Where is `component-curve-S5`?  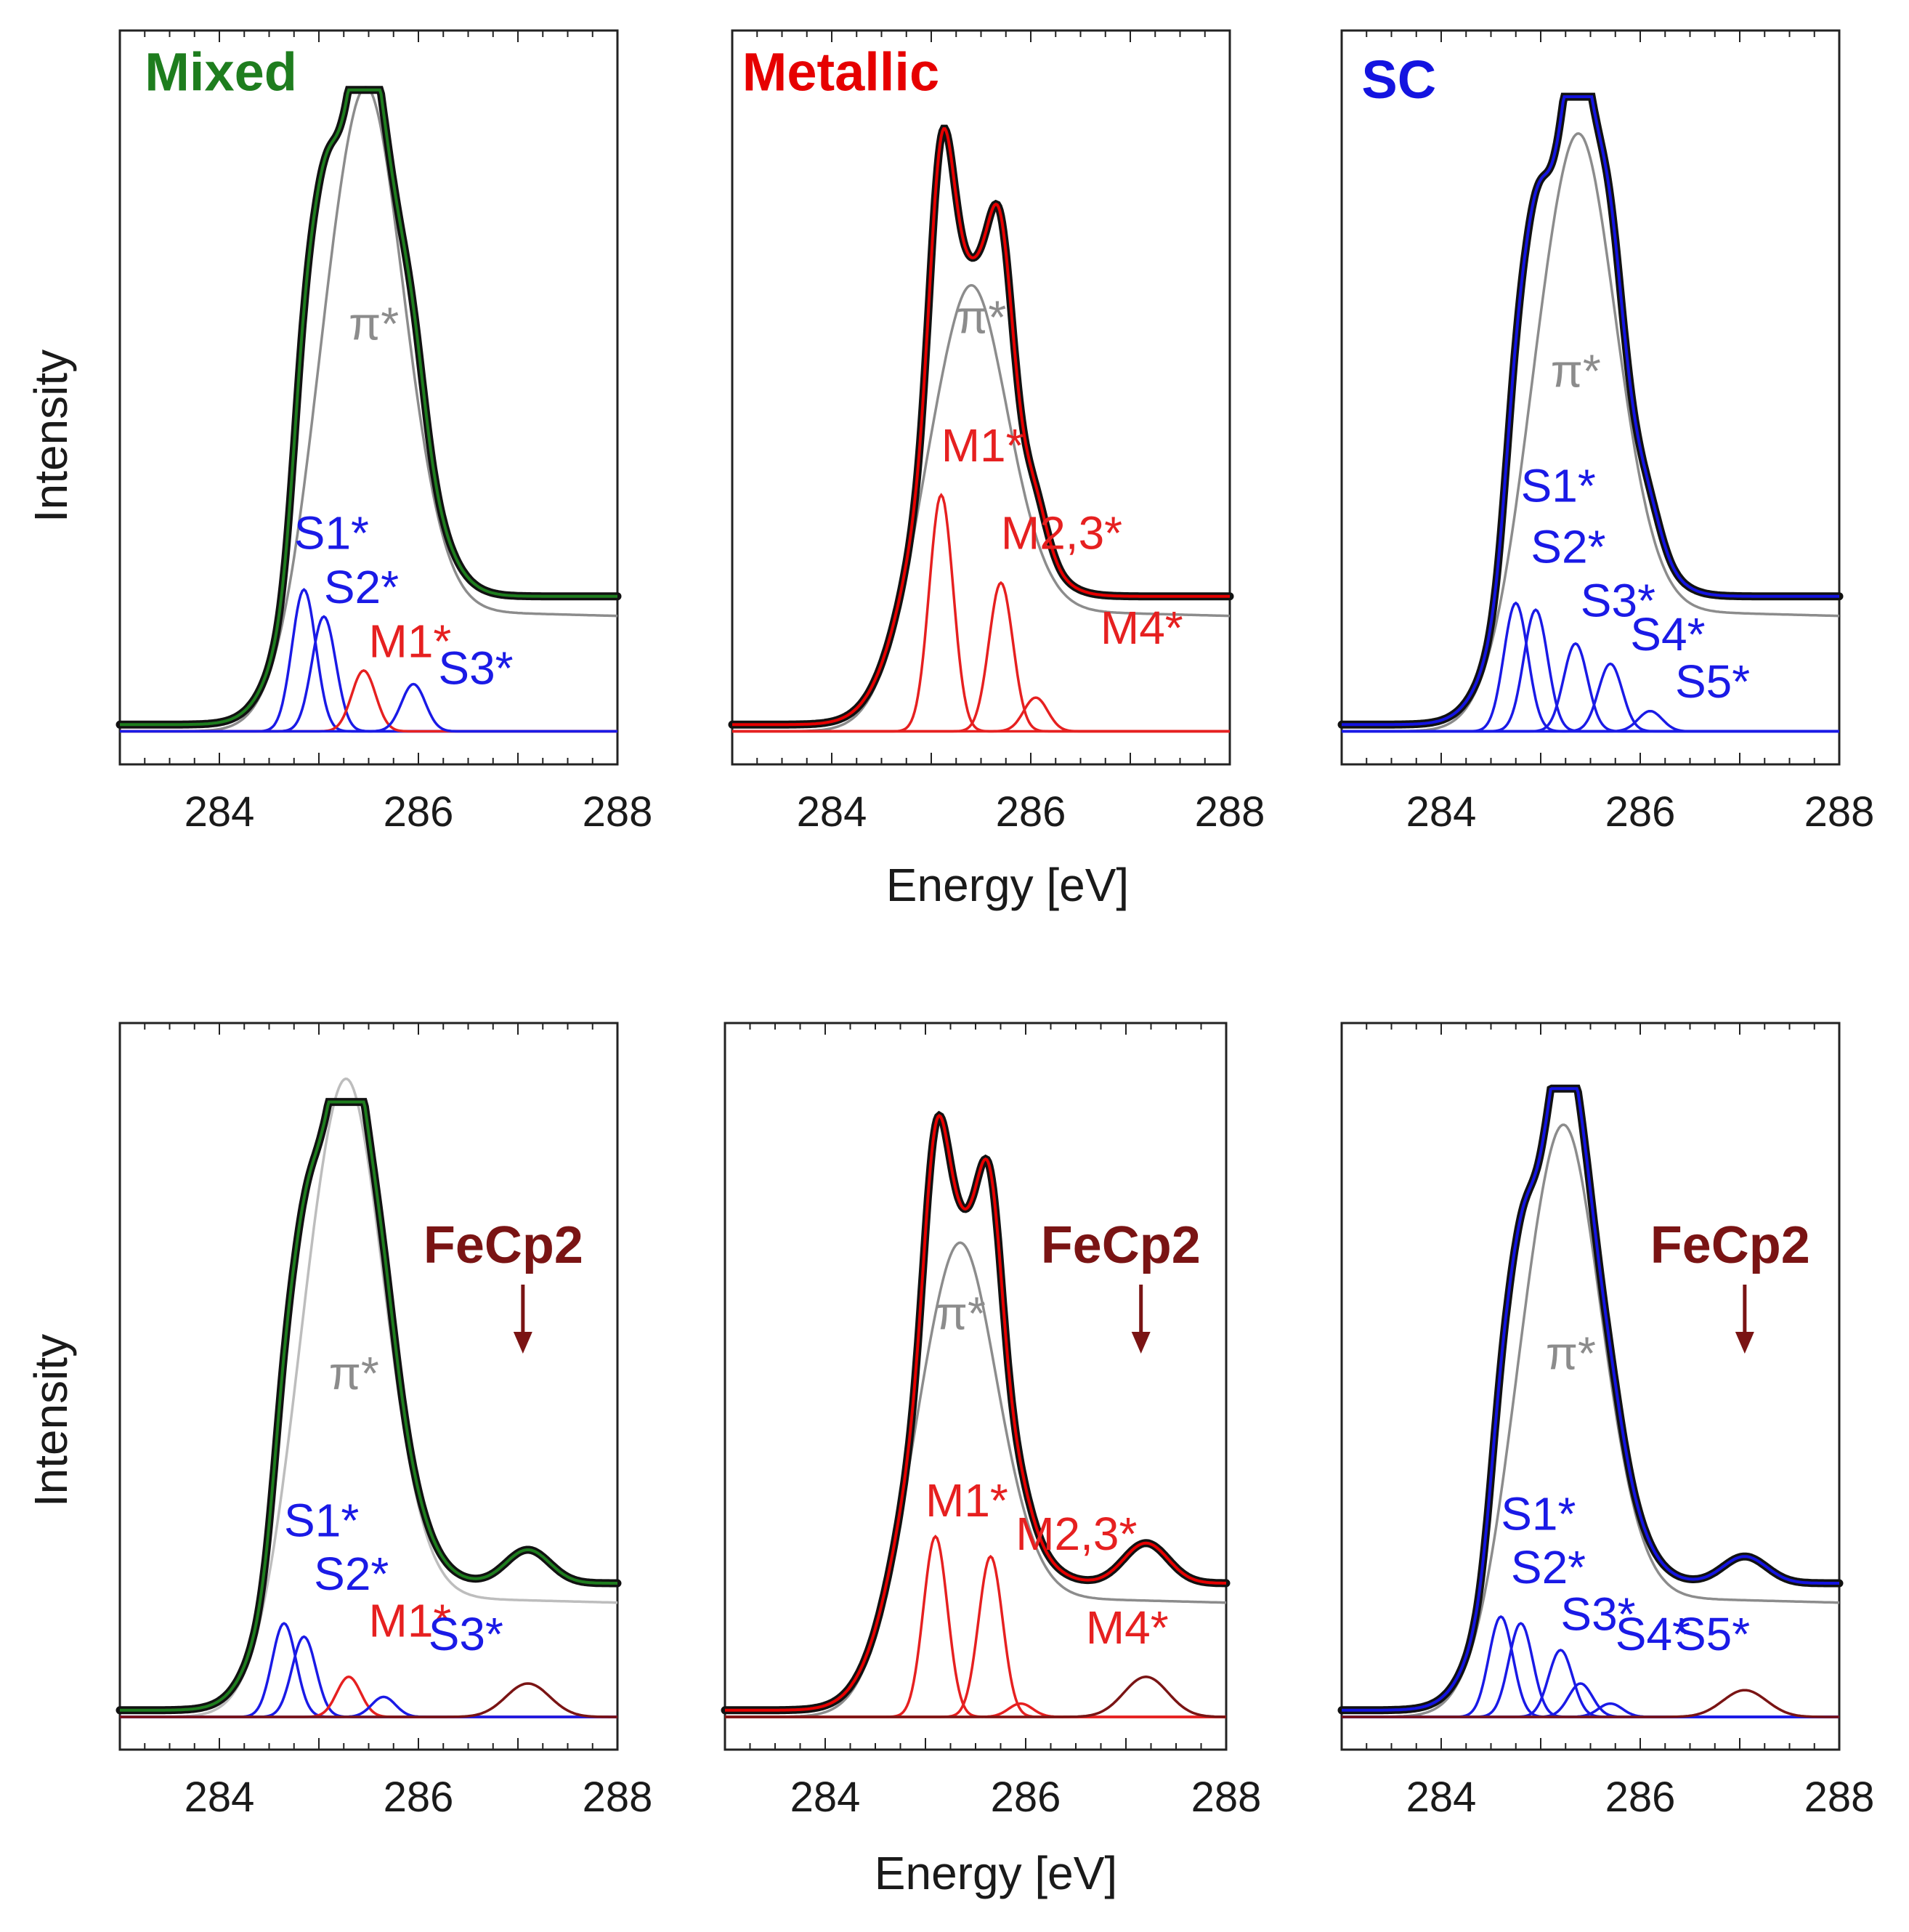 component-curve-S5 is located at coordinates (1591, 721).